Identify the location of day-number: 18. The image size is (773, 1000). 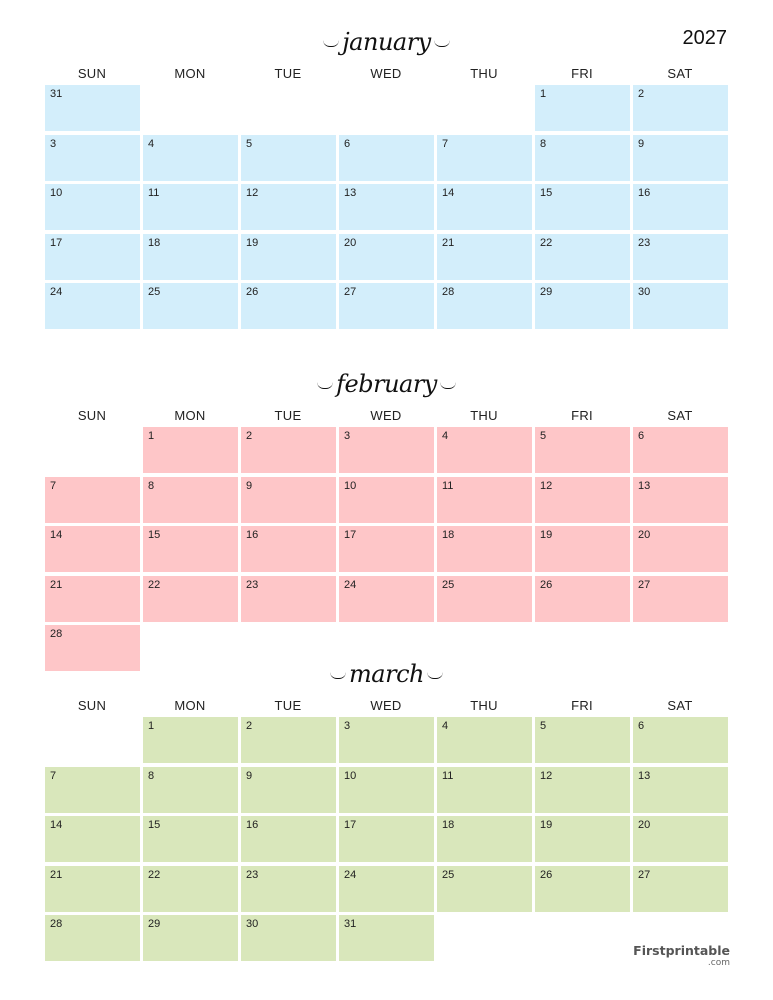
(448, 535).